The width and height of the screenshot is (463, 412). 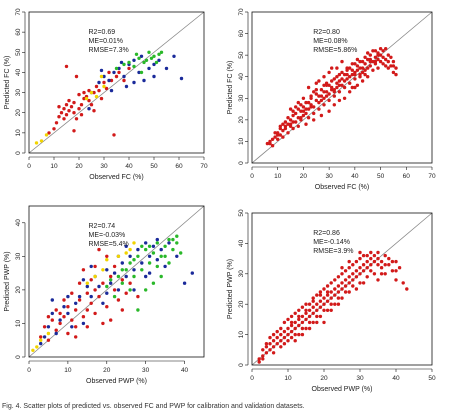 What do you see at coordinates (79, 166) in the screenshot?
I see `x-tick-label: 20` at bounding box center [79, 166].